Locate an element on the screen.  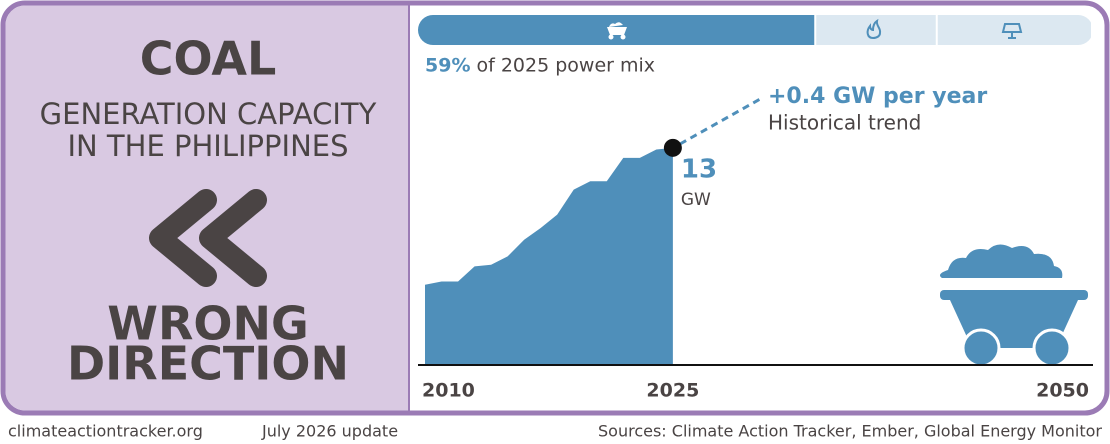
mix-value-label: 59% is located at coordinates (447, 66).